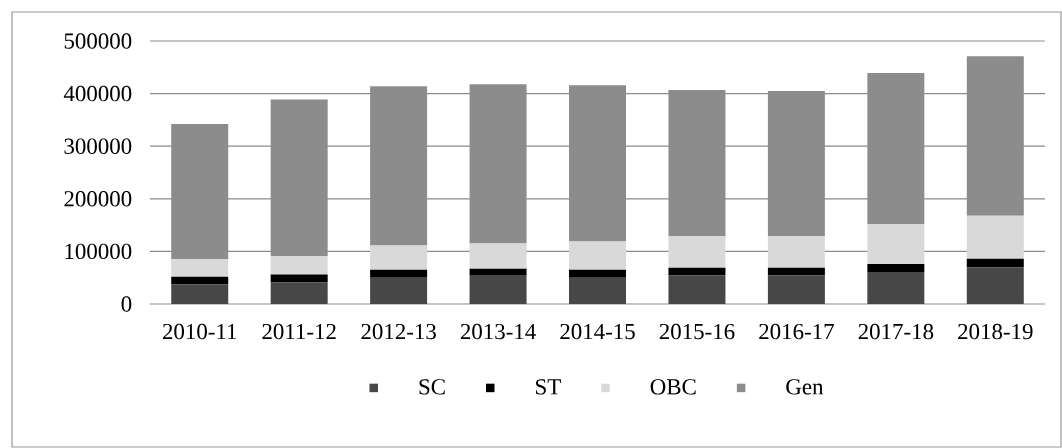  Describe the element at coordinates (126, 304) in the screenshot. I see `y-tick-label: 0` at that location.